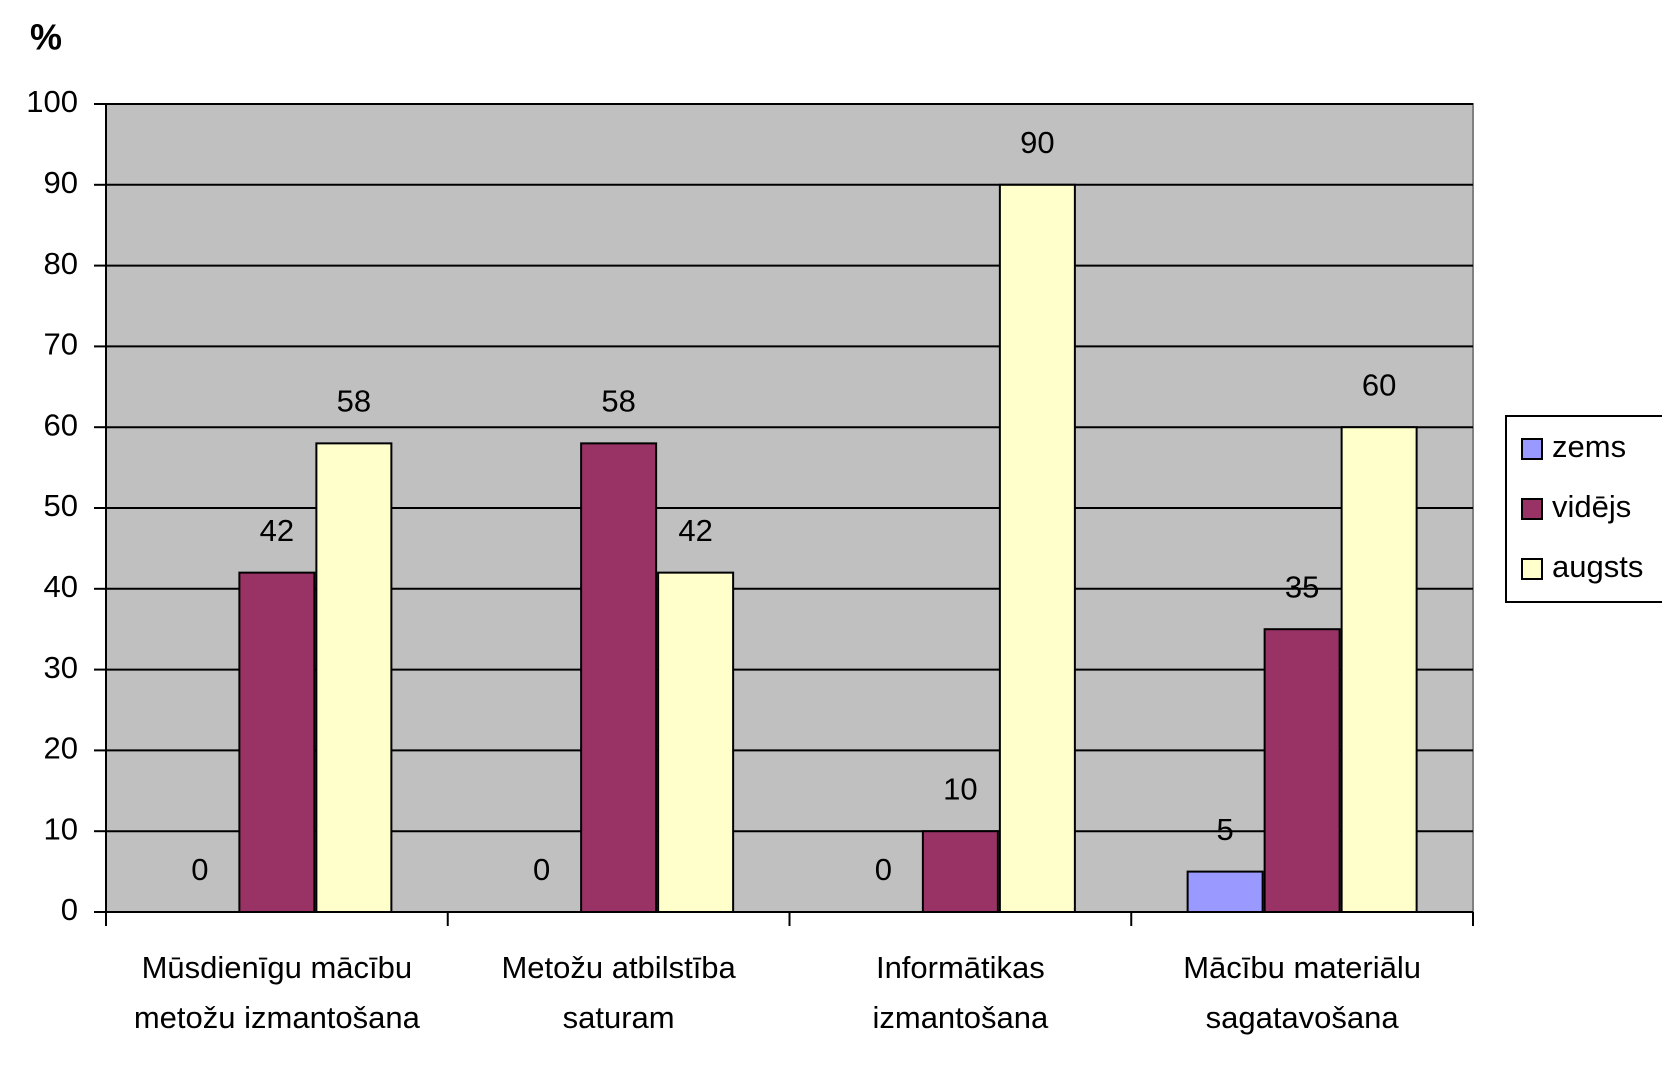 Image resolution: width=1662 pixels, height=1084 pixels. What do you see at coordinates (1302, 586) in the screenshot?
I see `data-label: 35` at bounding box center [1302, 586].